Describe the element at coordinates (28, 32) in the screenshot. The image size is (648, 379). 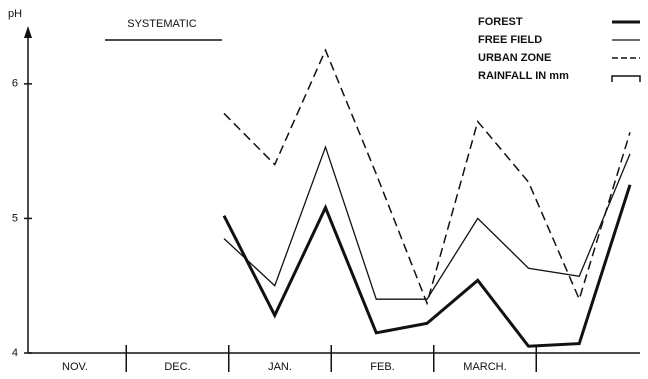
I see `y-axis-arrow` at that location.